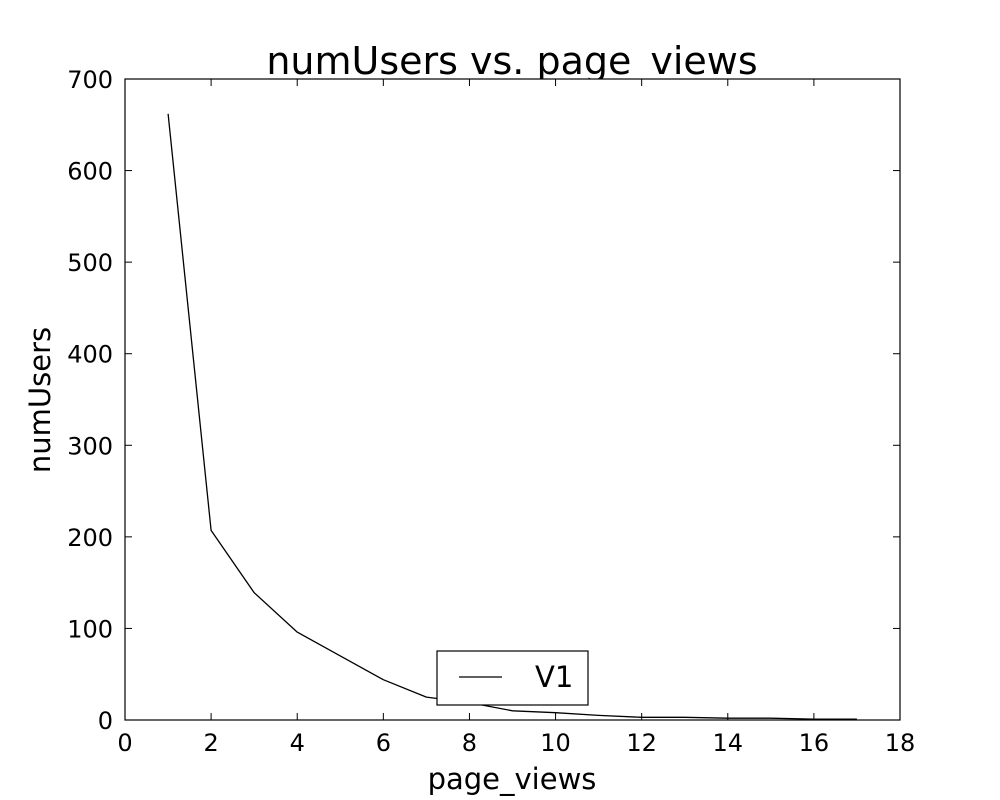 This screenshot has width=1000, height=800. I want to click on x-tick-label: 6, so click(383, 743).